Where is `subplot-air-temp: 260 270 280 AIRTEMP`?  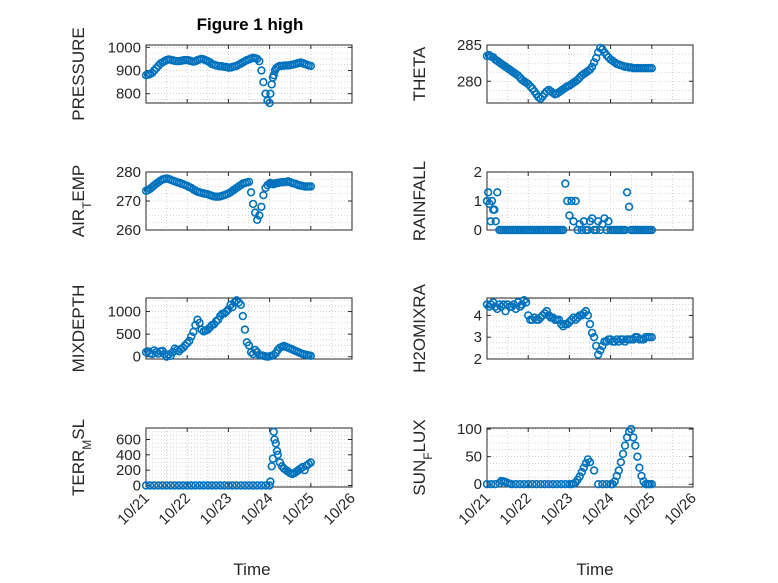
subplot-air-temp: 260 270 280 AIRTEMP is located at coordinates (211, 201).